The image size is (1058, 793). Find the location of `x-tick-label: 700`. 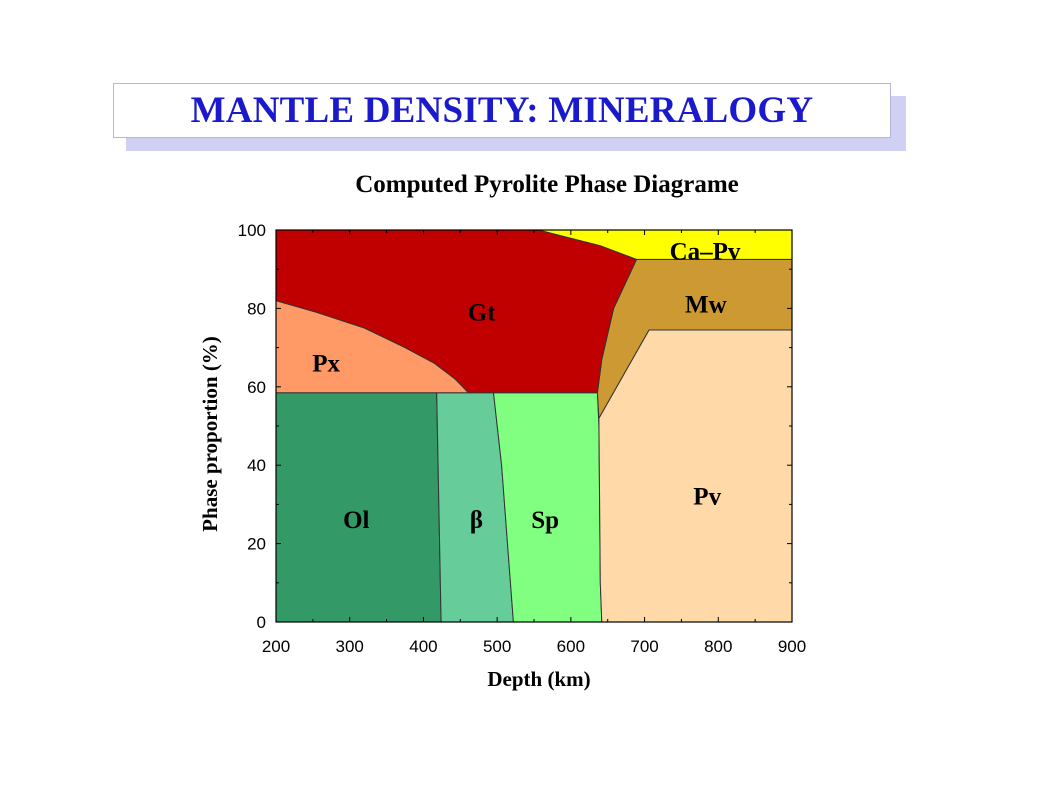

x-tick-label: 700 is located at coordinates (644, 646).